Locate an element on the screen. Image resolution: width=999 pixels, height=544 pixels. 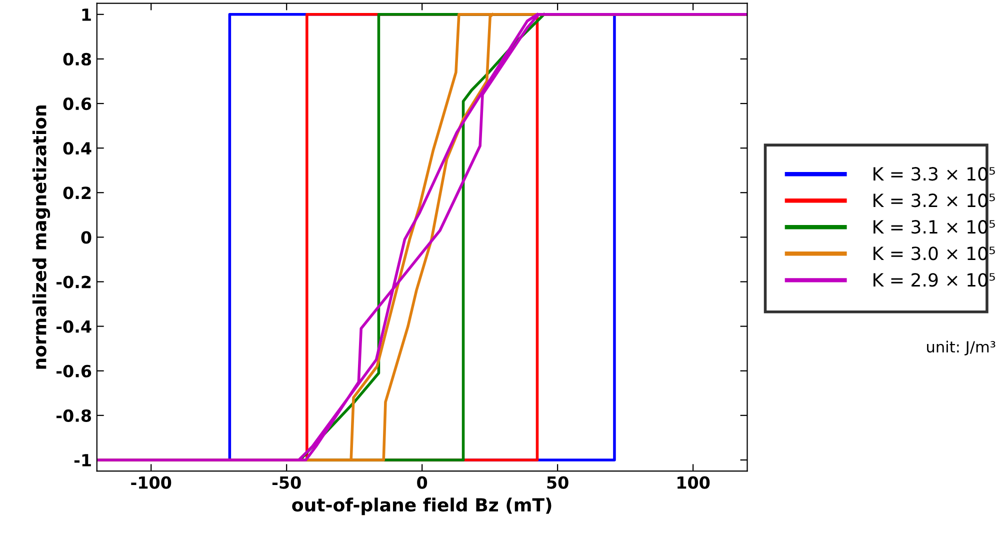
y-tick-label: 0.4 is located at coordinates (77, 148).